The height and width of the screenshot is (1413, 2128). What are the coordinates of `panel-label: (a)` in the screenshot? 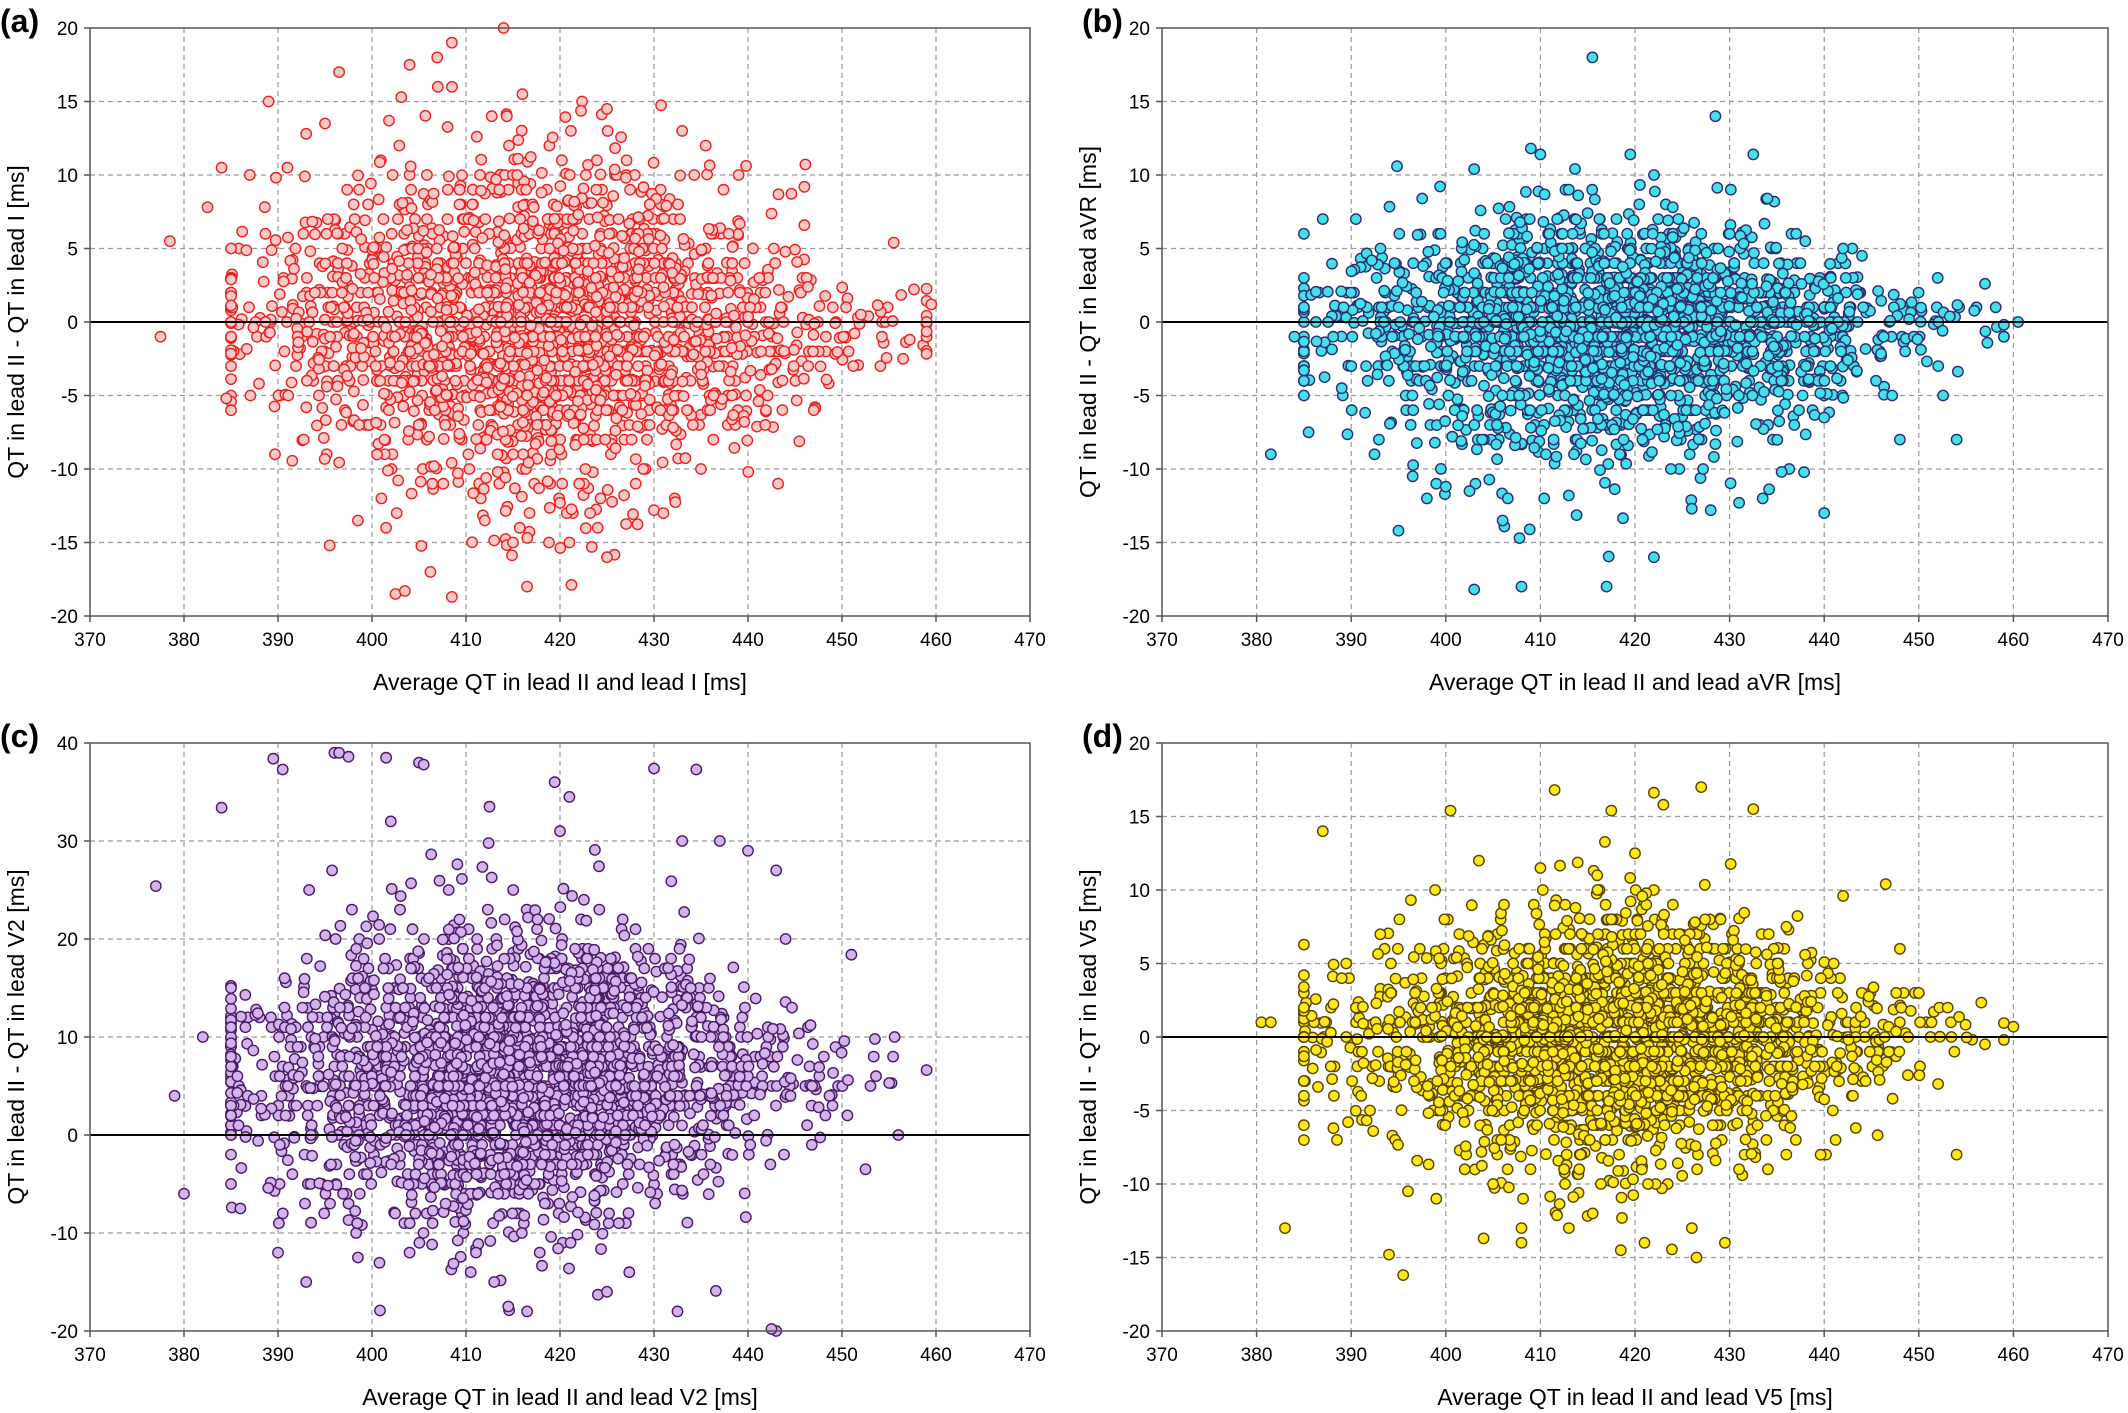 It's located at (19, 21).